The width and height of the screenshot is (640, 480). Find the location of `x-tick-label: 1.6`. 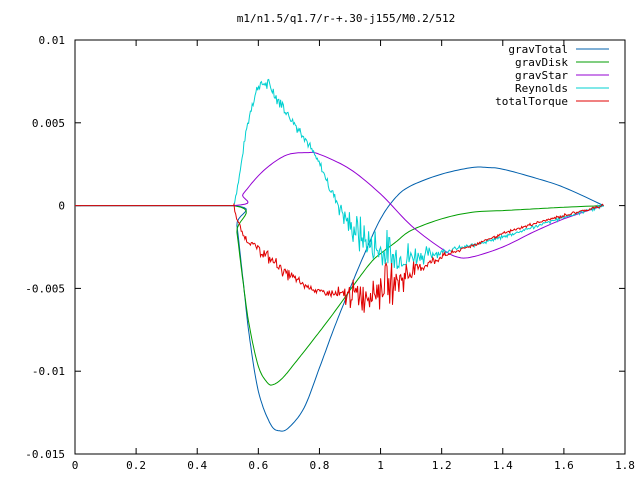

x-tick-label: 1.6 is located at coordinates (564, 465).